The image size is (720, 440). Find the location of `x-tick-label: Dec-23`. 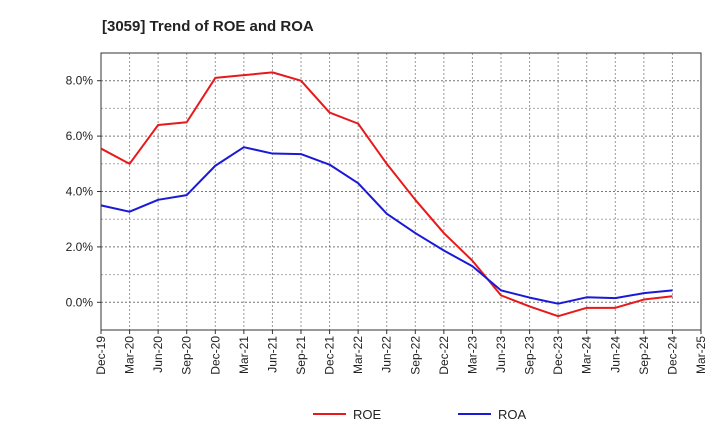

x-tick-label: Dec-23 is located at coordinates (558, 355).